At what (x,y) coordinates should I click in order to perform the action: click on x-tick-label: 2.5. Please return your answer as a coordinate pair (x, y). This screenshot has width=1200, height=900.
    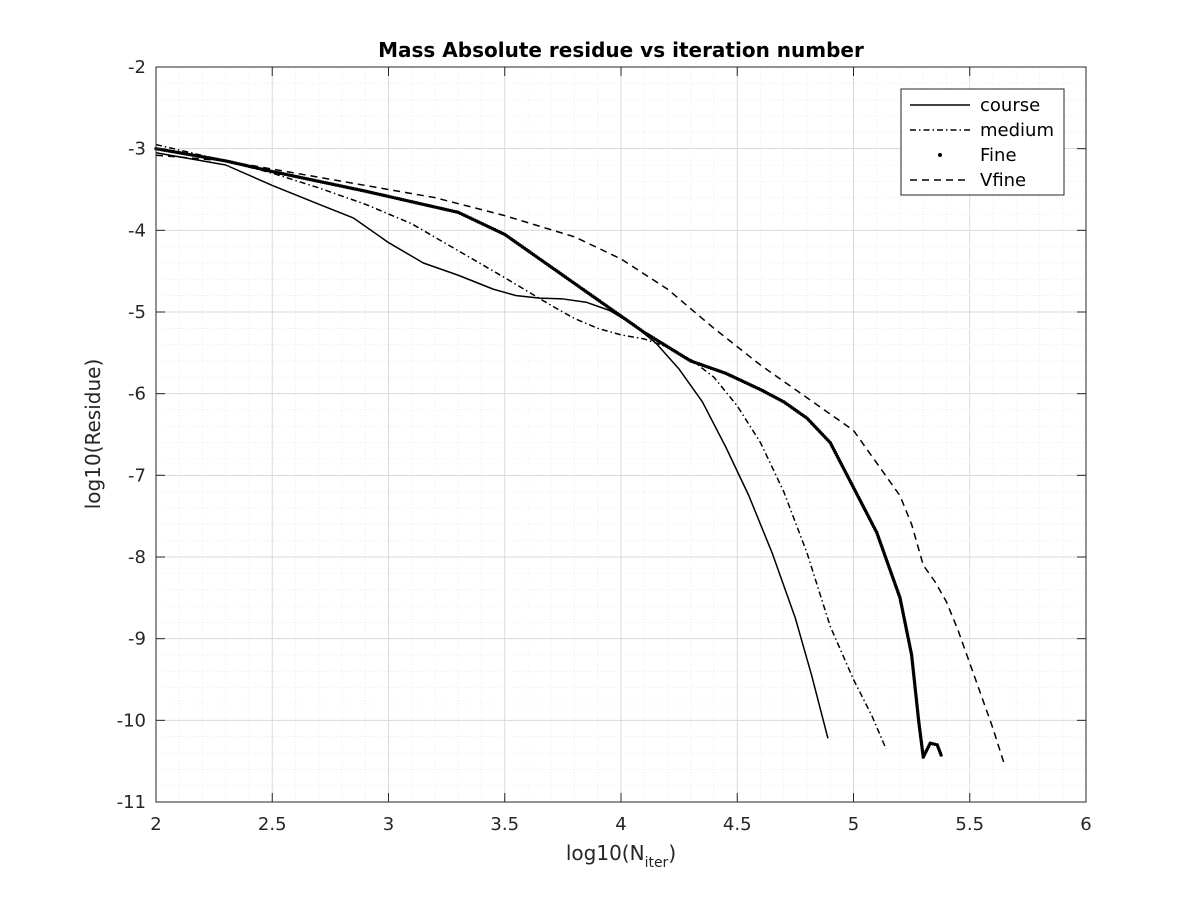
    Looking at the image, I should click on (272, 824).